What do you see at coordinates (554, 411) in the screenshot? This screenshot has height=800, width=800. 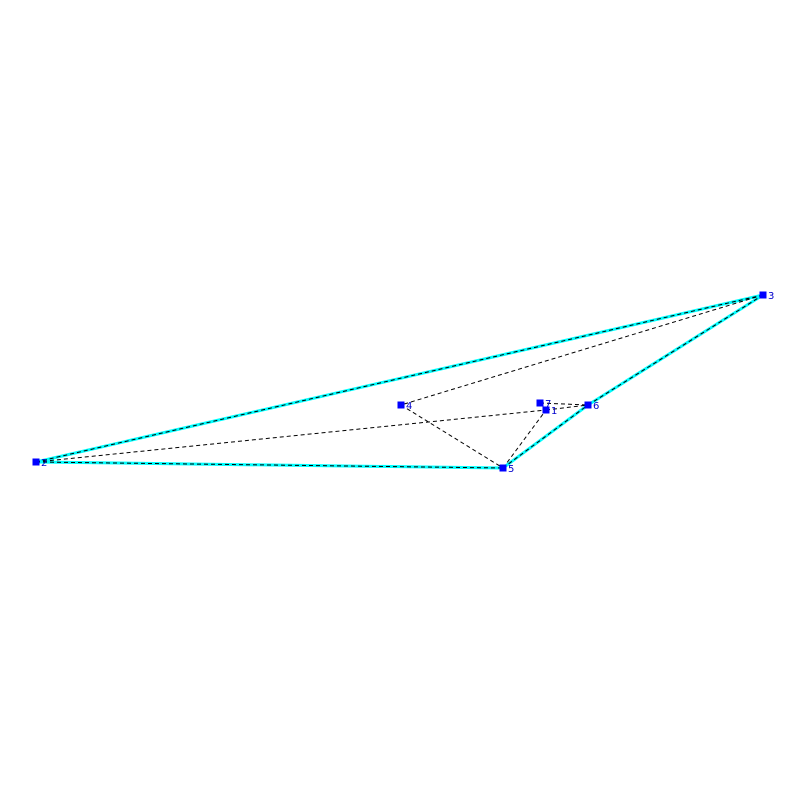 I see `vertex-label-1: 1` at bounding box center [554, 411].